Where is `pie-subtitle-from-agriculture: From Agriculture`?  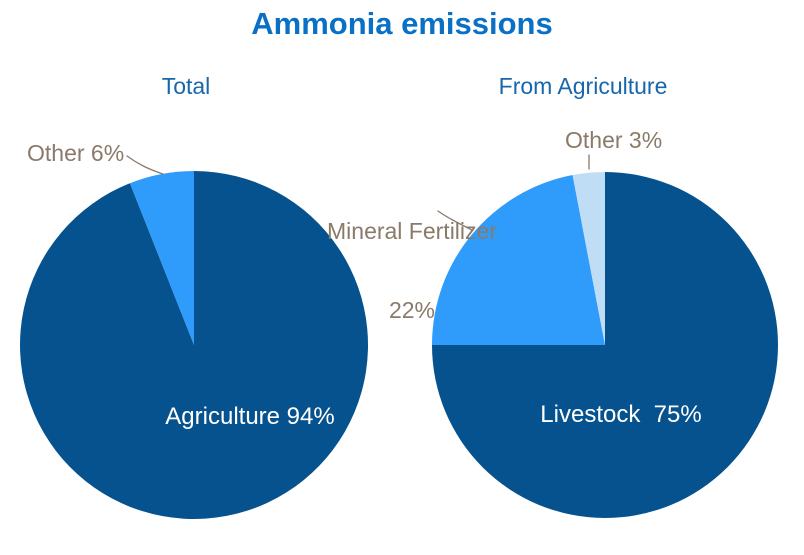 pie-subtitle-from-agriculture: From Agriculture is located at coordinates (583, 86).